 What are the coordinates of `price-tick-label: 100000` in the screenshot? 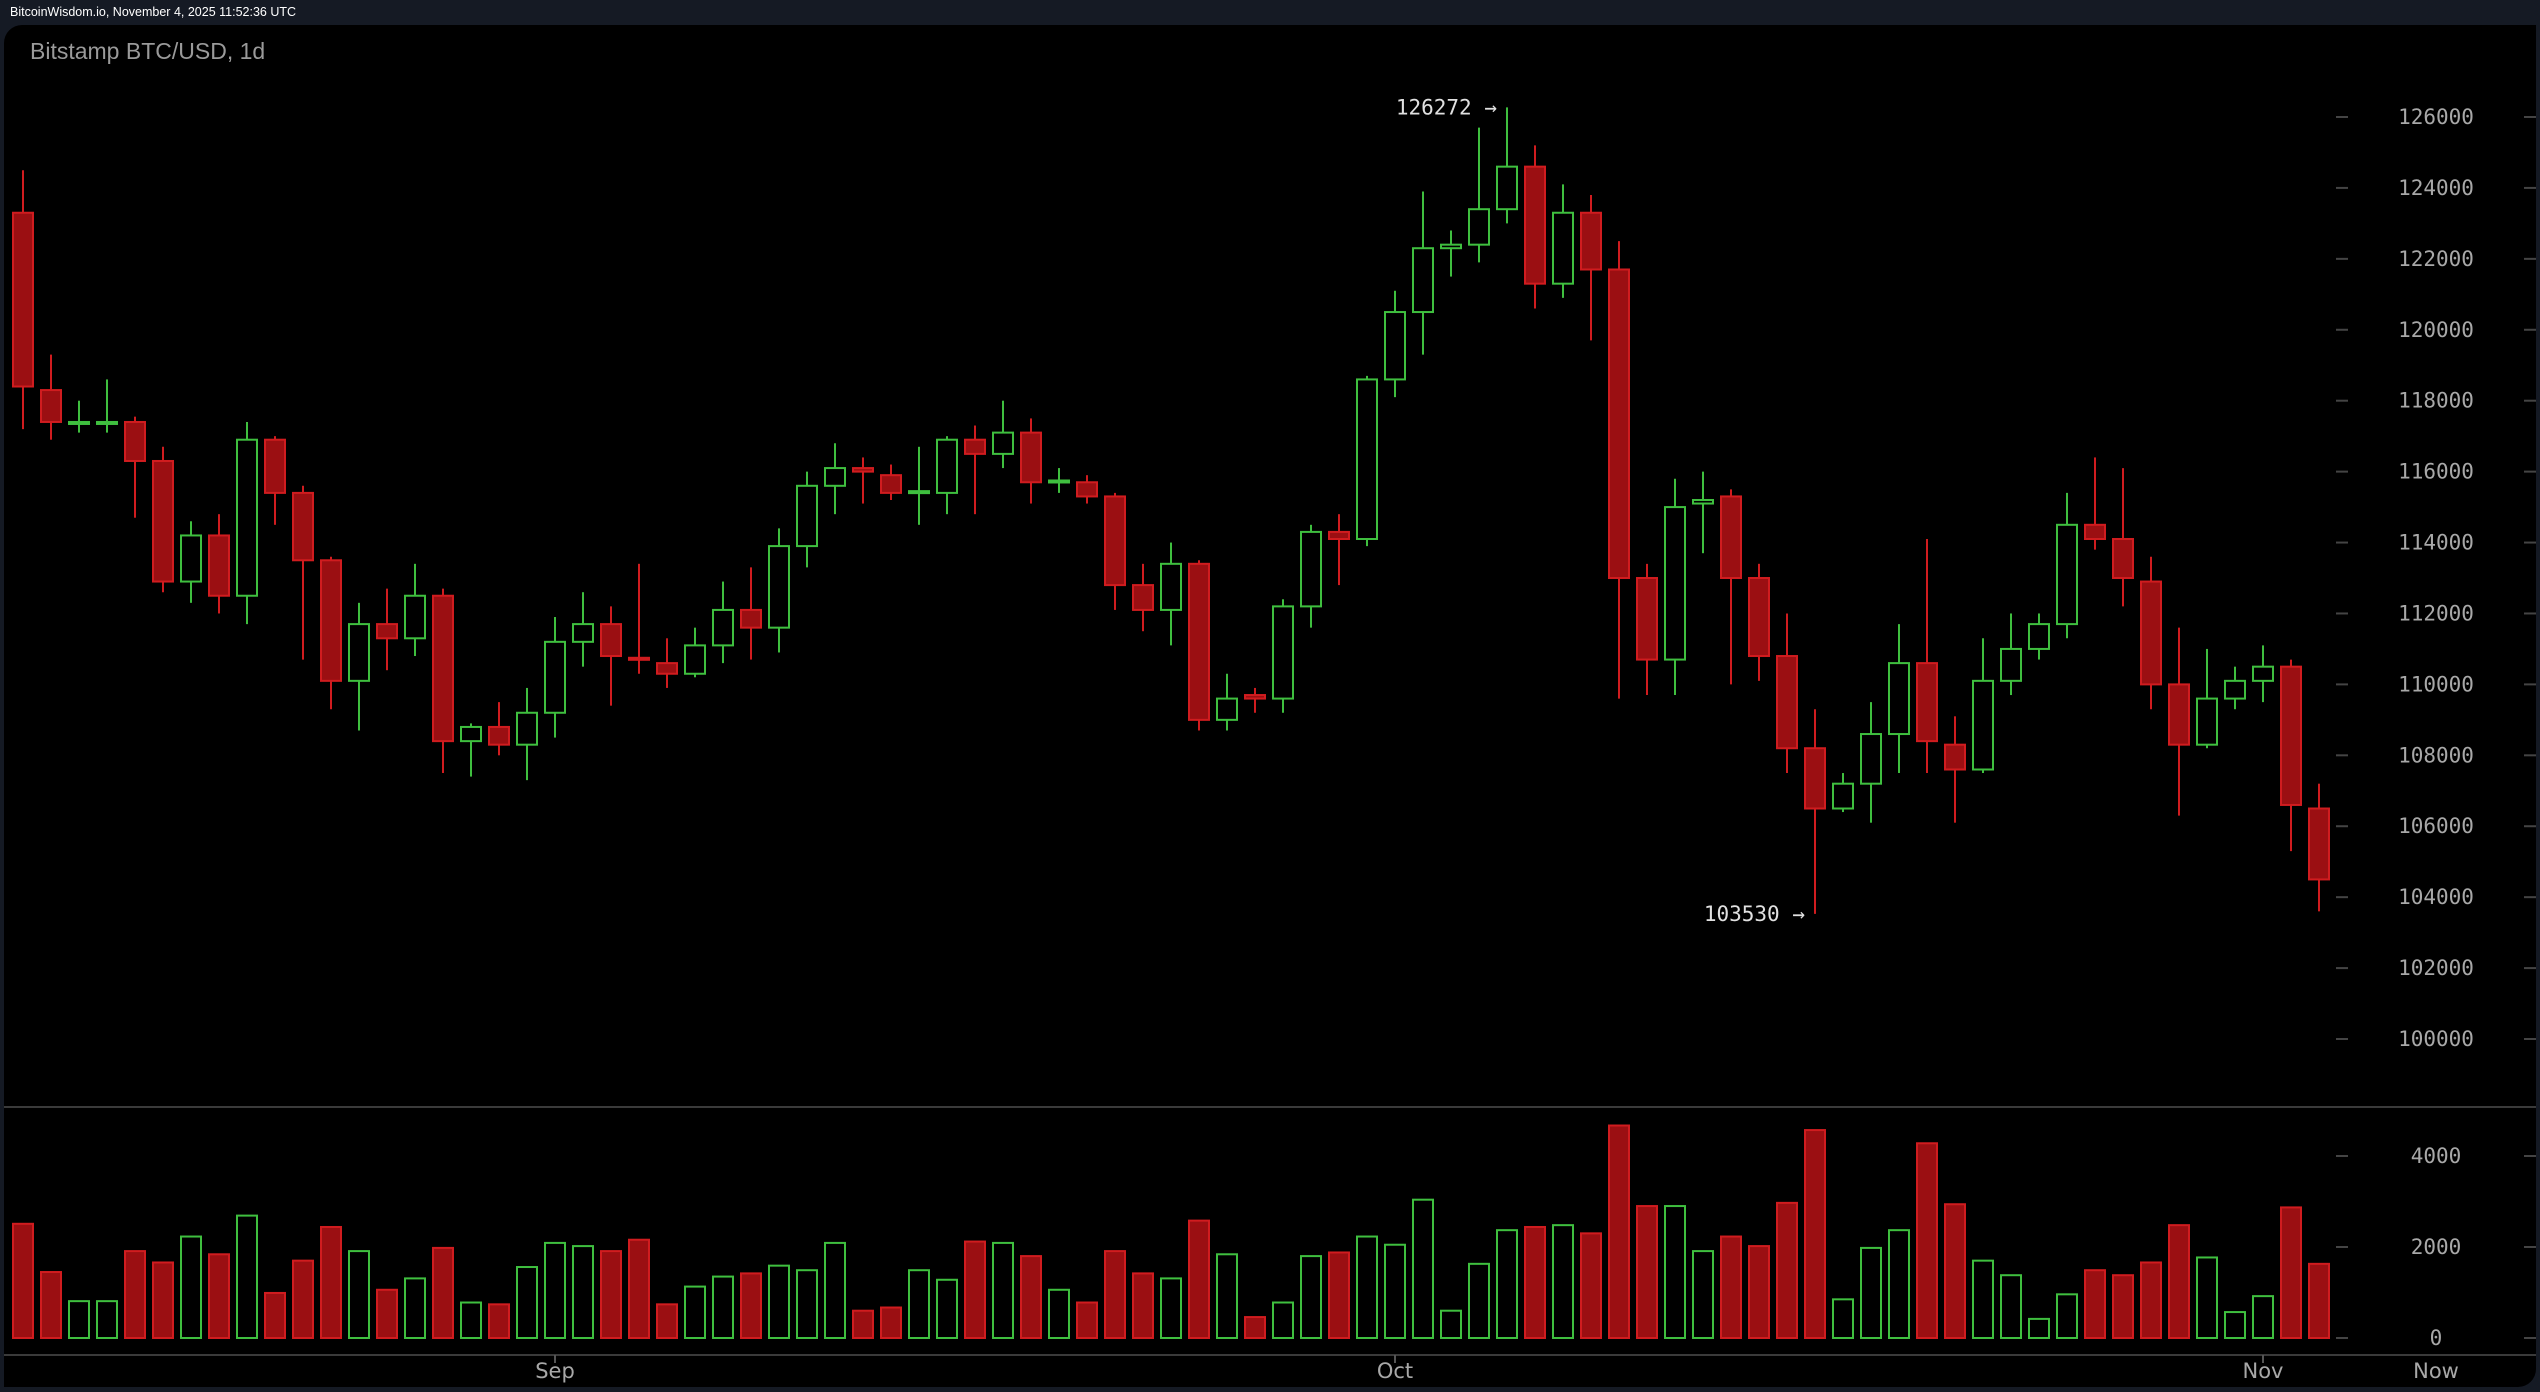 It's located at (2436, 1039).